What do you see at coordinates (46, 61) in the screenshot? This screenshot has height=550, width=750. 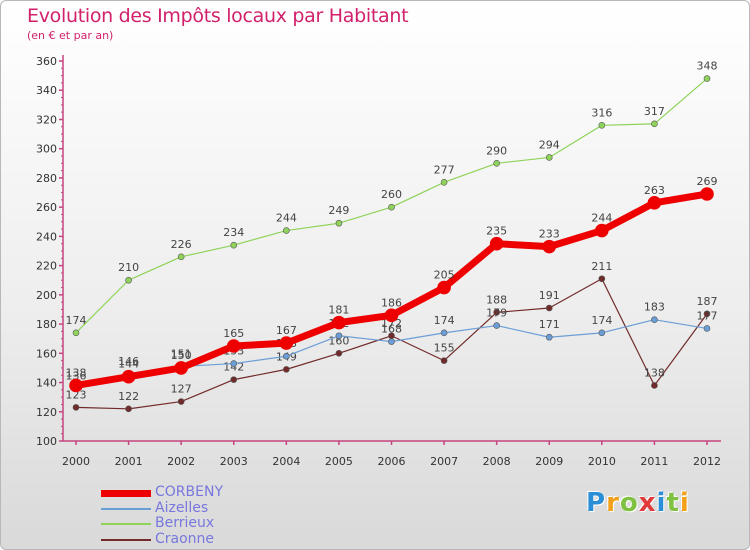 I see `y-tick-label: 360` at bounding box center [46, 61].